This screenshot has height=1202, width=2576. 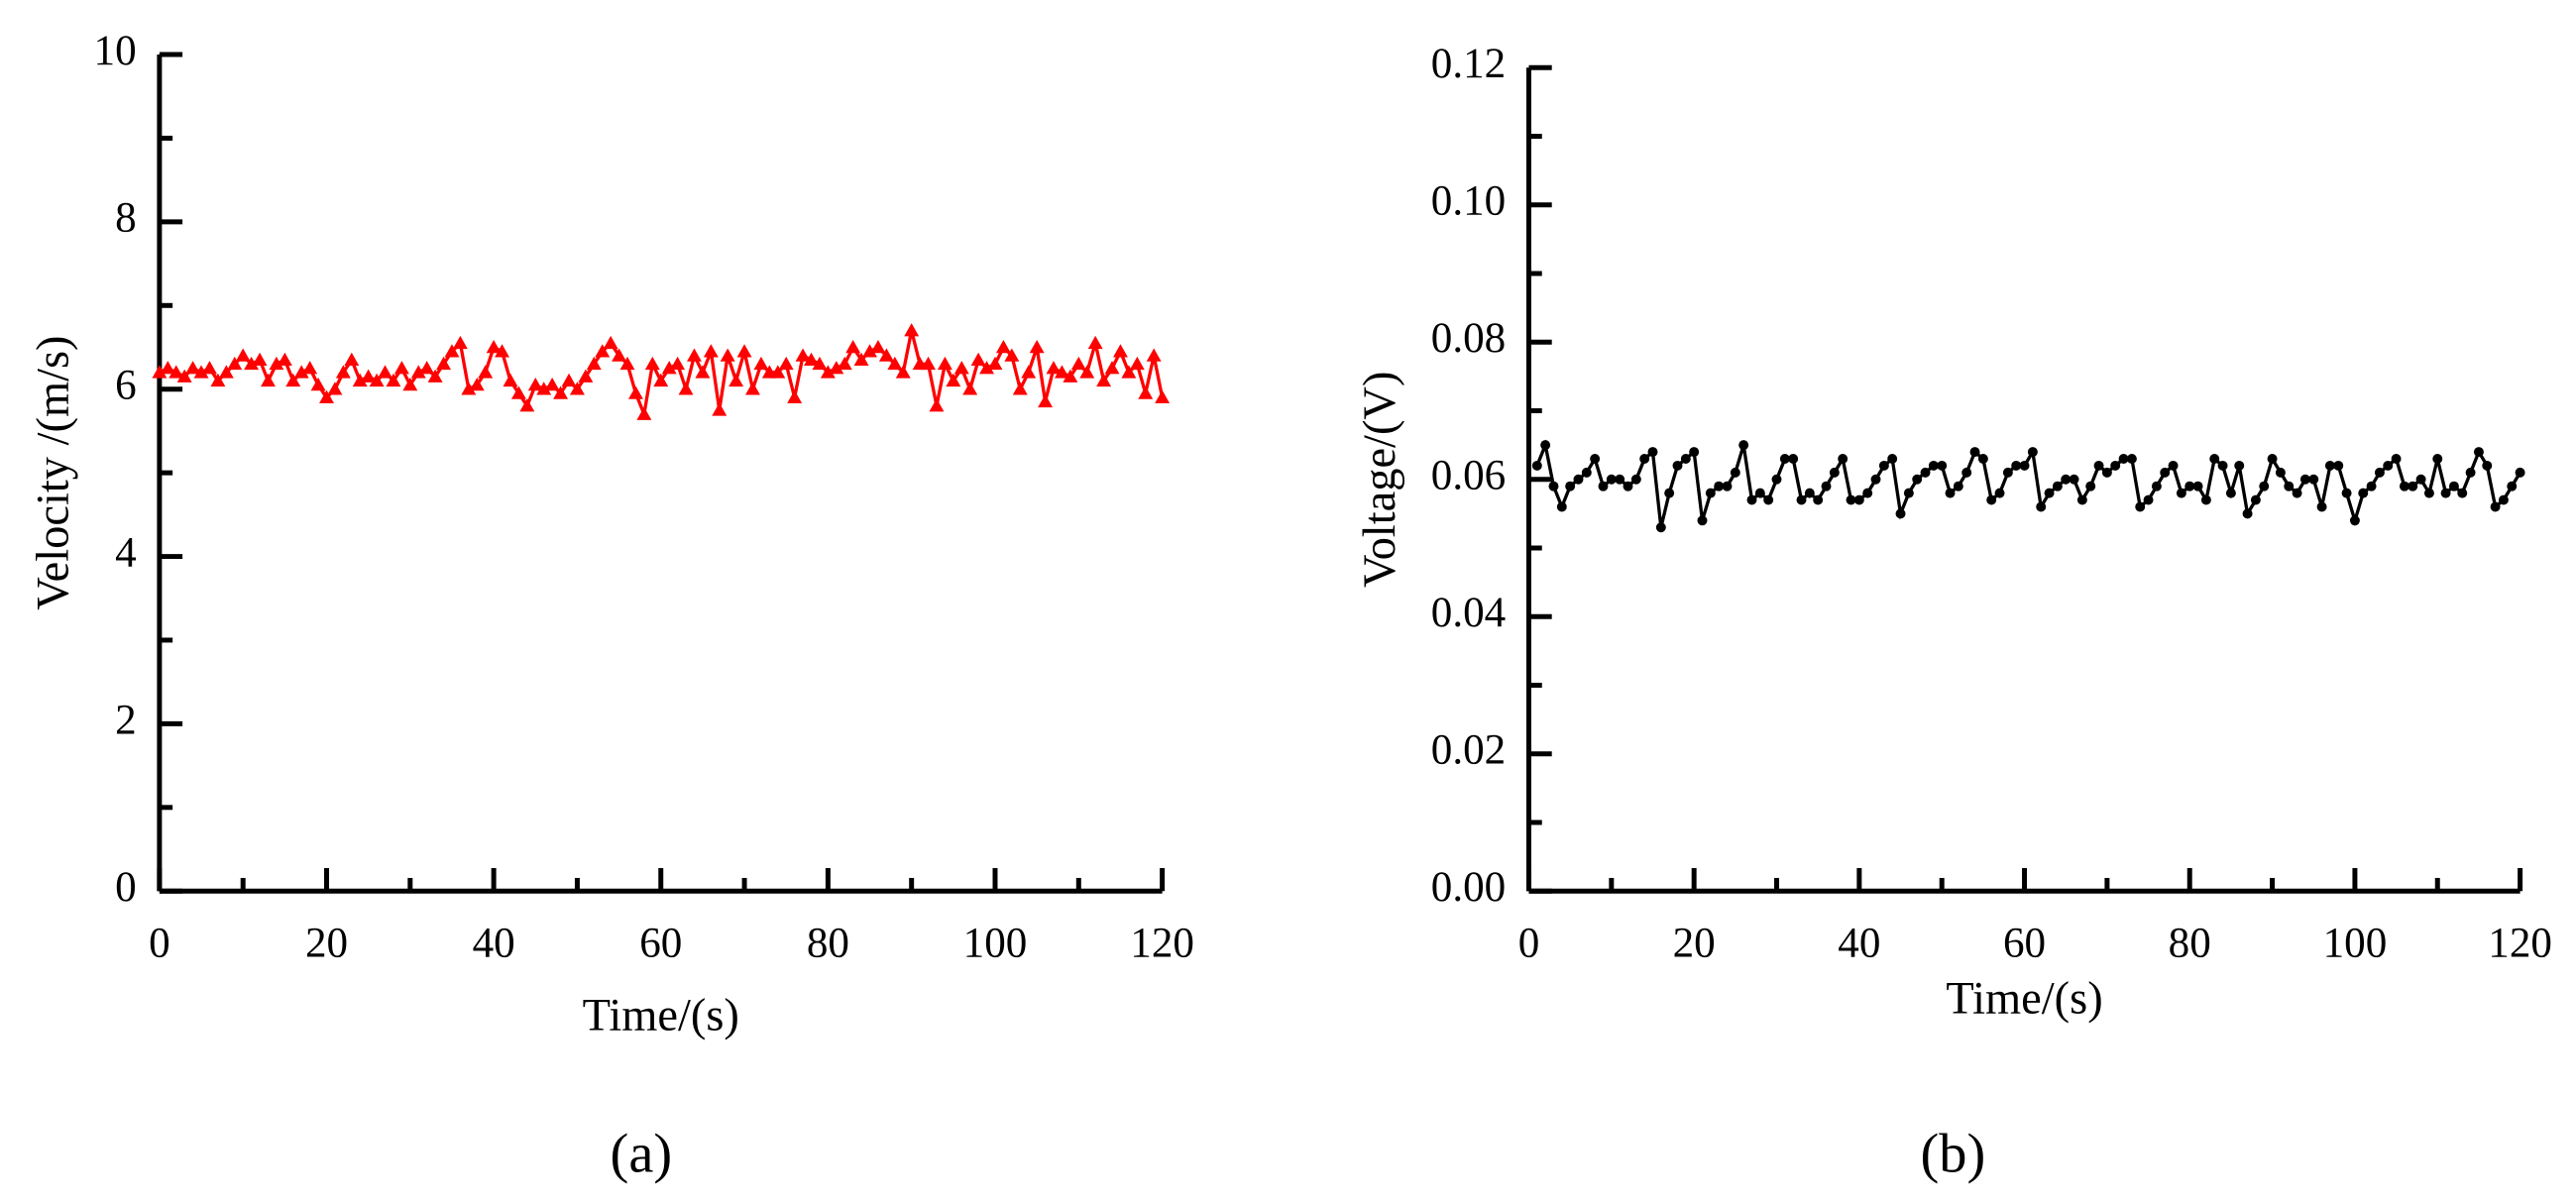 What do you see at coordinates (1468, 64) in the screenshot?
I see `y-tick-label: 0.12` at bounding box center [1468, 64].